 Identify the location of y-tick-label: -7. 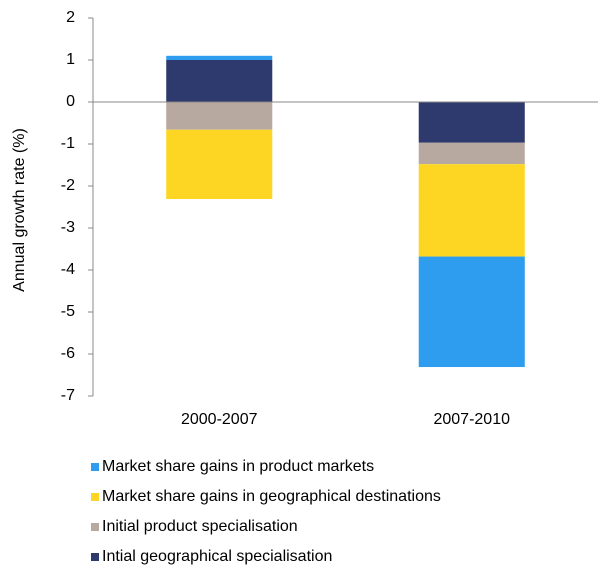
(68, 395).